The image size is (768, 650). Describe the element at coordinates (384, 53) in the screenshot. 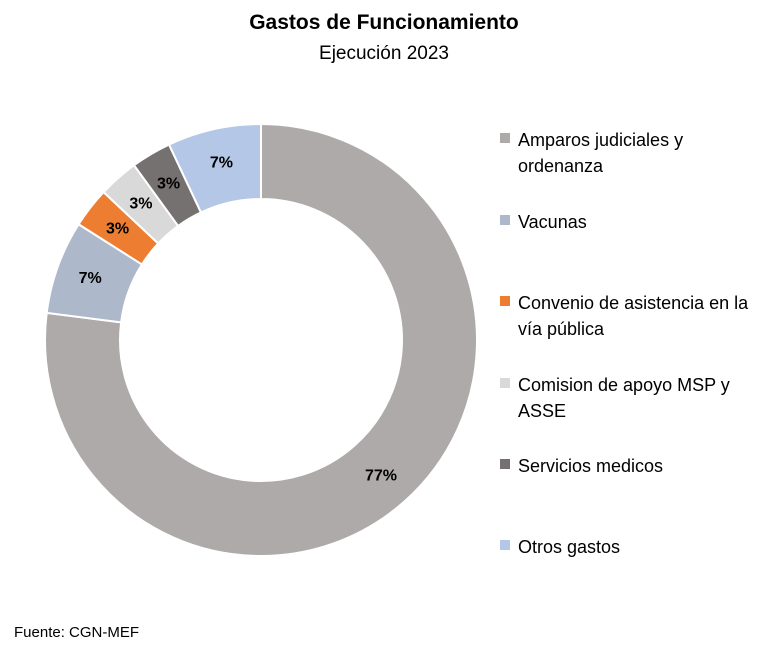

I see `chart-subtitle: Ejecución 2023` at that location.